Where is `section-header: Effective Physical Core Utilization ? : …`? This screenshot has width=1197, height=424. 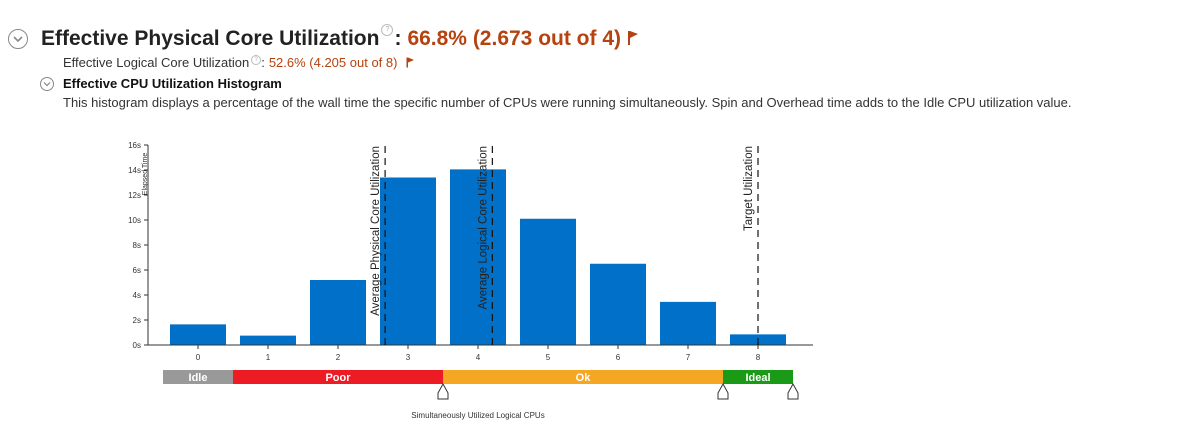 section-header: Effective Physical Core Utilization ? : … is located at coordinates (323, 39).